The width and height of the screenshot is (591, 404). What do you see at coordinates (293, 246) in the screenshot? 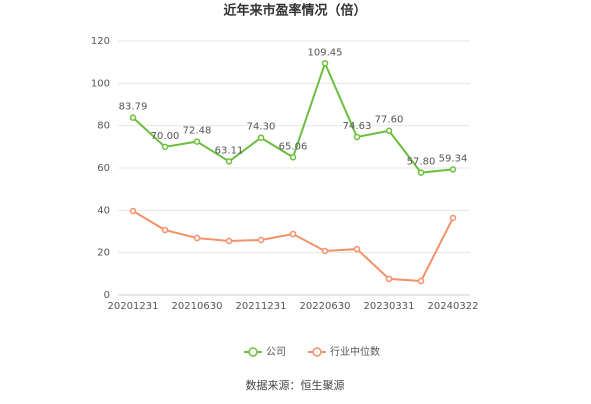
I see `series-line` at bounding box center [293, 246].